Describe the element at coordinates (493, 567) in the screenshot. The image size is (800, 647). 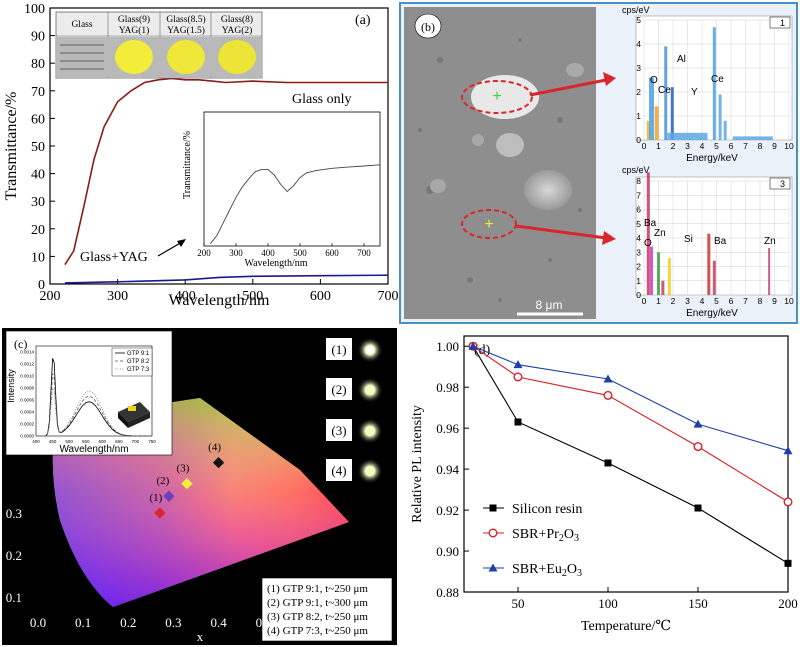
I see `d-legend-marker` at that location.